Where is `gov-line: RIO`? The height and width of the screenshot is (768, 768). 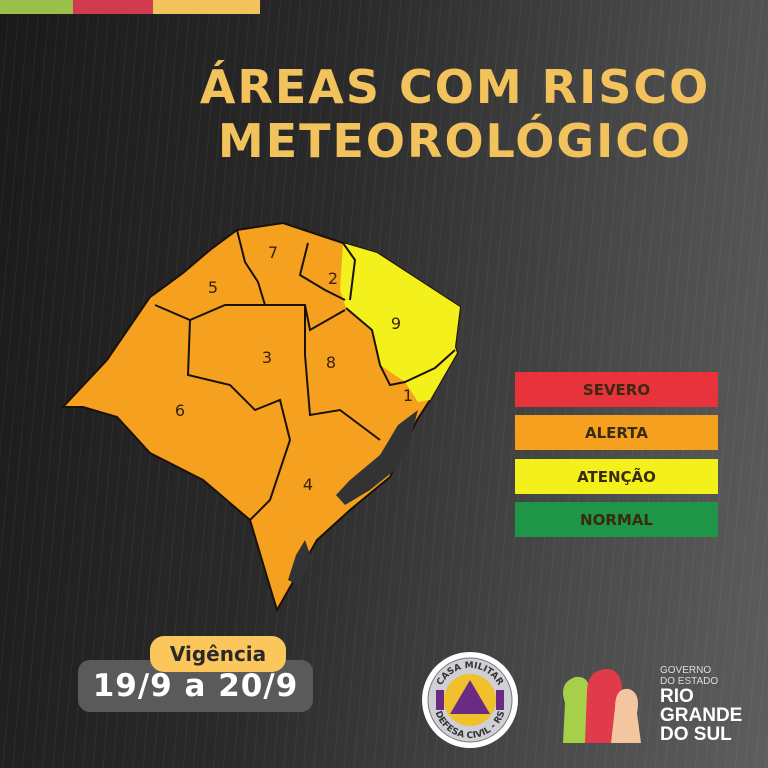
gov-line: RIO is located at coordinates (677, 696).